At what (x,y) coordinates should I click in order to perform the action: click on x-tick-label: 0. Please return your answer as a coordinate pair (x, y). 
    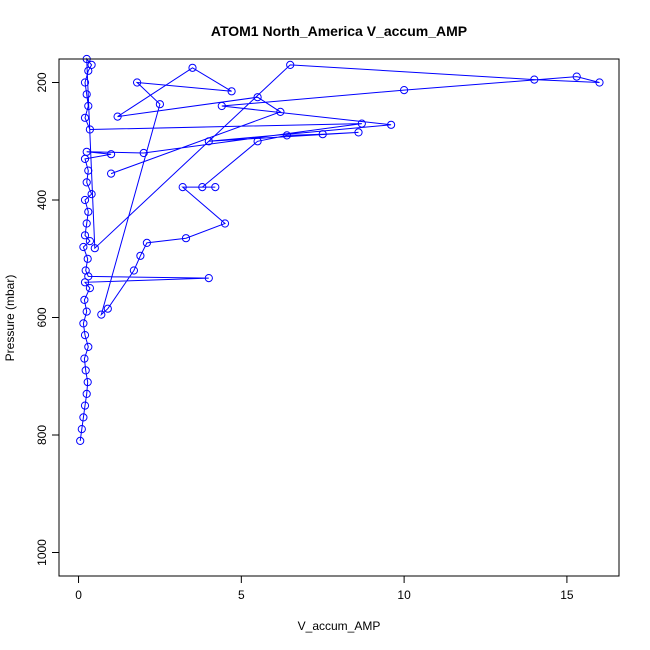
    Looking at the image, I should click on (78, 595).